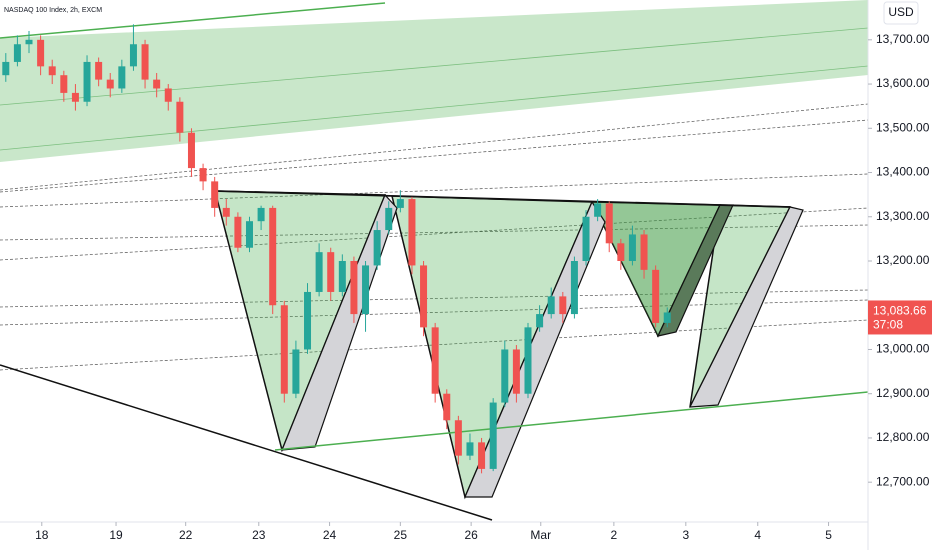 The height and width of the screenshot is (555, 932). What do you see at coordinates (903, 216) in the screenshot?
I see `y-tick-label: 13,300.00` at bounding box center [903, 216].